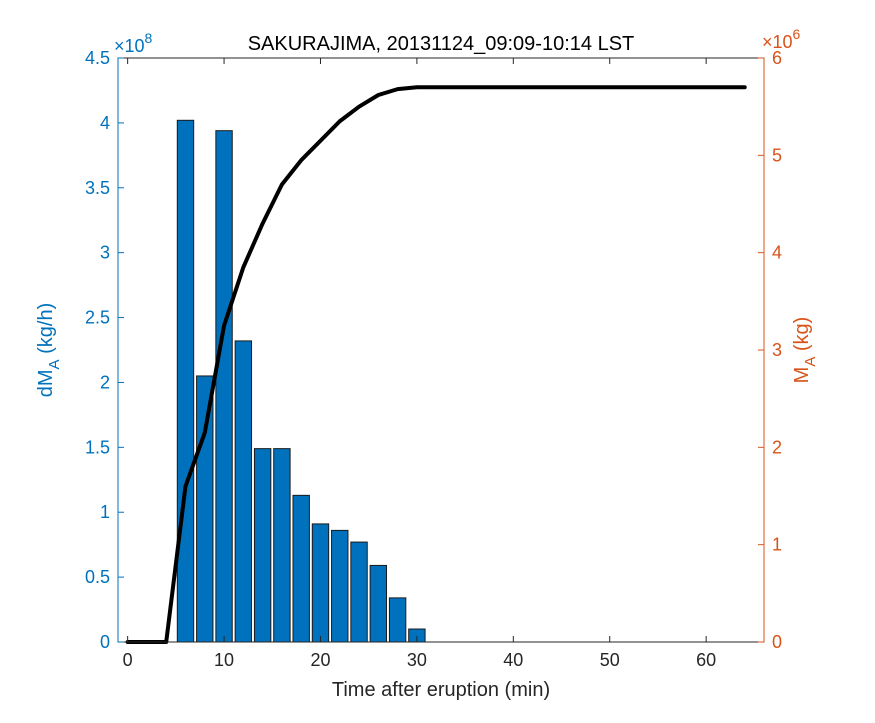 The image size is (875, 723). What do you see at coordinates (797, 34) in the screenshot?
I see `right-exponent-power: 6` at bounding box center [797, 34].